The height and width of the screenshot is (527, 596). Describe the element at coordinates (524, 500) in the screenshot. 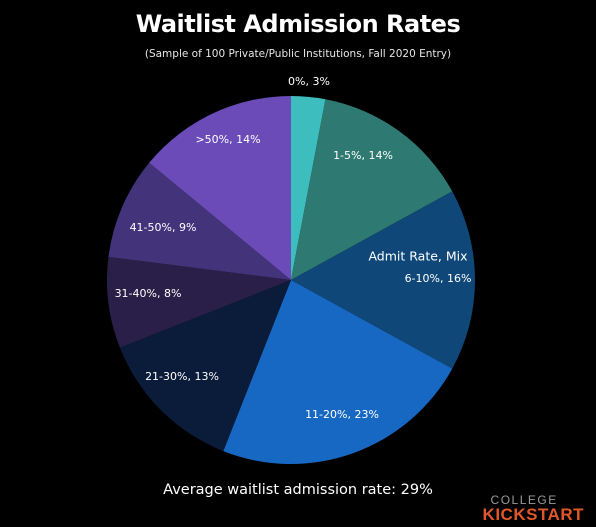

I see `logo-text-college: COLLEGE` at that location.